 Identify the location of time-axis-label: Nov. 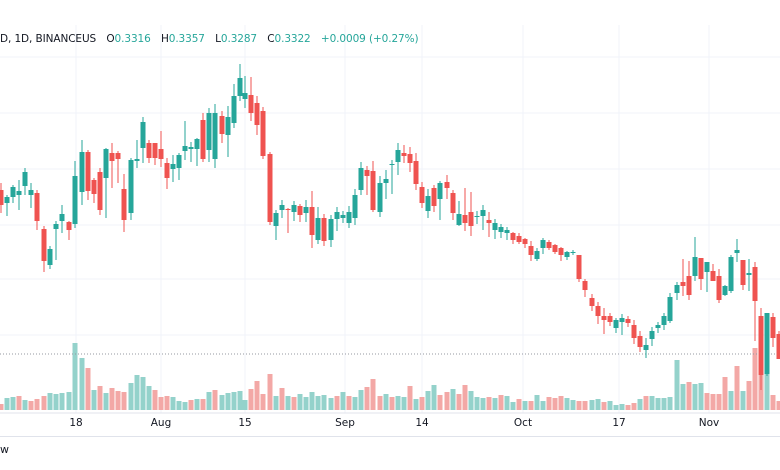
(709, 423).